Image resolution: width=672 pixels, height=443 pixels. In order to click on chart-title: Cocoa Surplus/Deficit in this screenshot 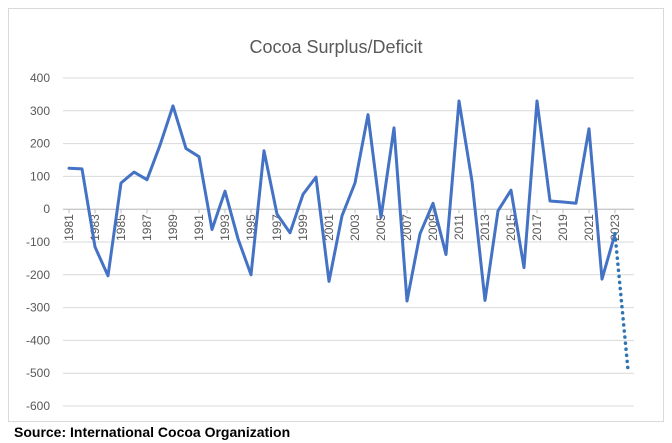, I will do `click(335, 47)`.